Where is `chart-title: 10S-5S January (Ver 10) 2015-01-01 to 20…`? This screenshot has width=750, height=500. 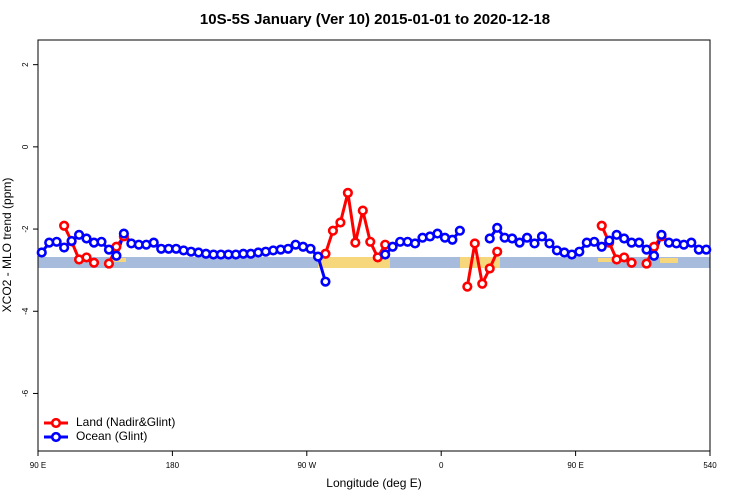
chart-title: 10S-5S January (Ver 10) 2015-01-01 to 20… is located at coordinates (375, 19).